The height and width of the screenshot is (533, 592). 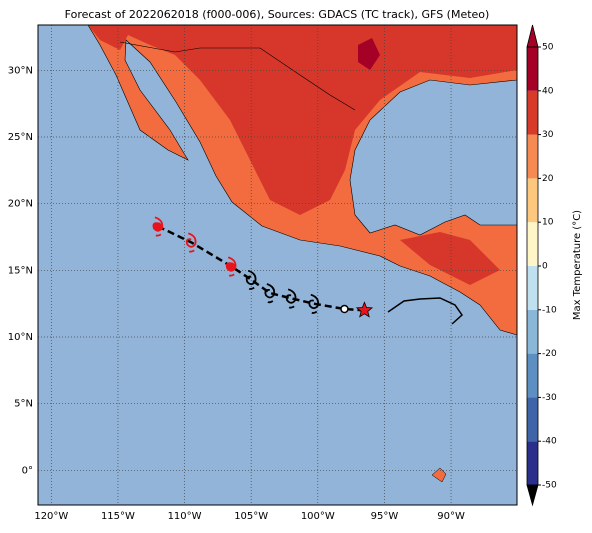 I want to click on colorbar-tick-label: 10, so click(x=548, y=223).